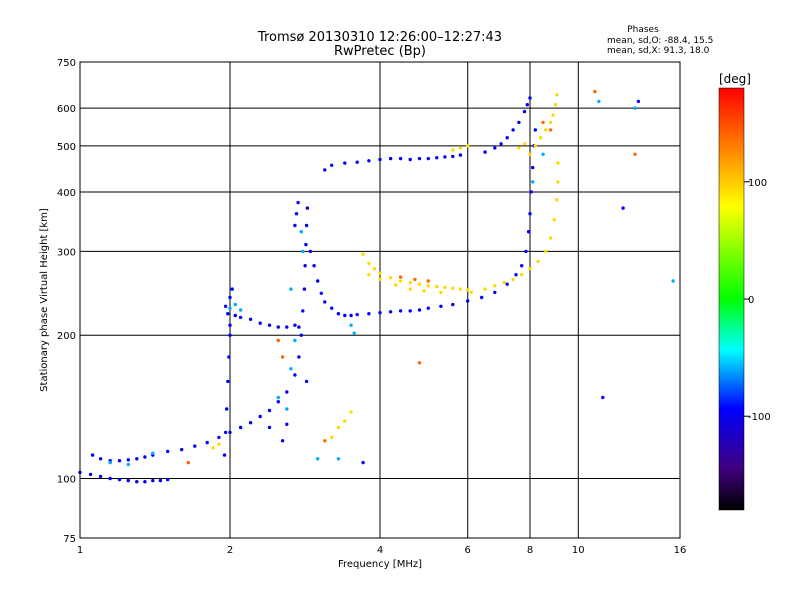 The height and width of the screenshot is (604, 800). I want to click on colorbar, so click(731, 299).